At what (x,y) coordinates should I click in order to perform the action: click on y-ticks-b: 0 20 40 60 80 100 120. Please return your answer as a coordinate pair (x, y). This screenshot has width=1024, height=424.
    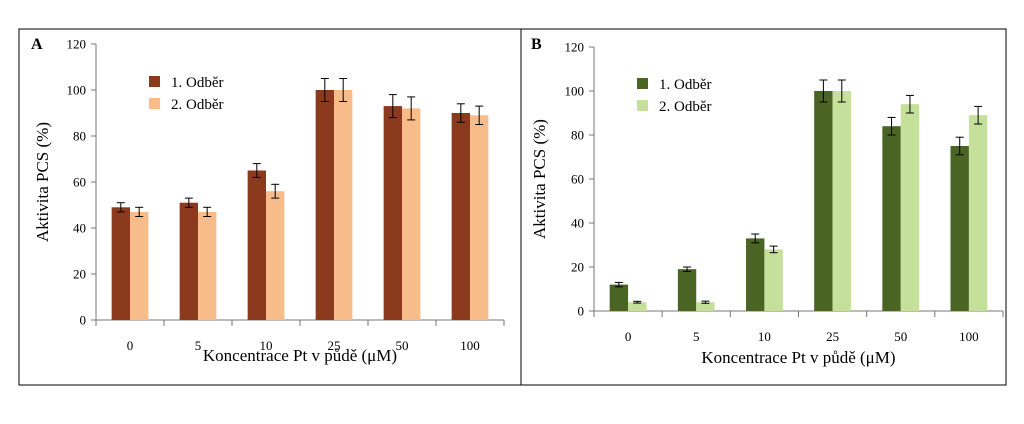
    Looking at the image, I should click on (579, 179).